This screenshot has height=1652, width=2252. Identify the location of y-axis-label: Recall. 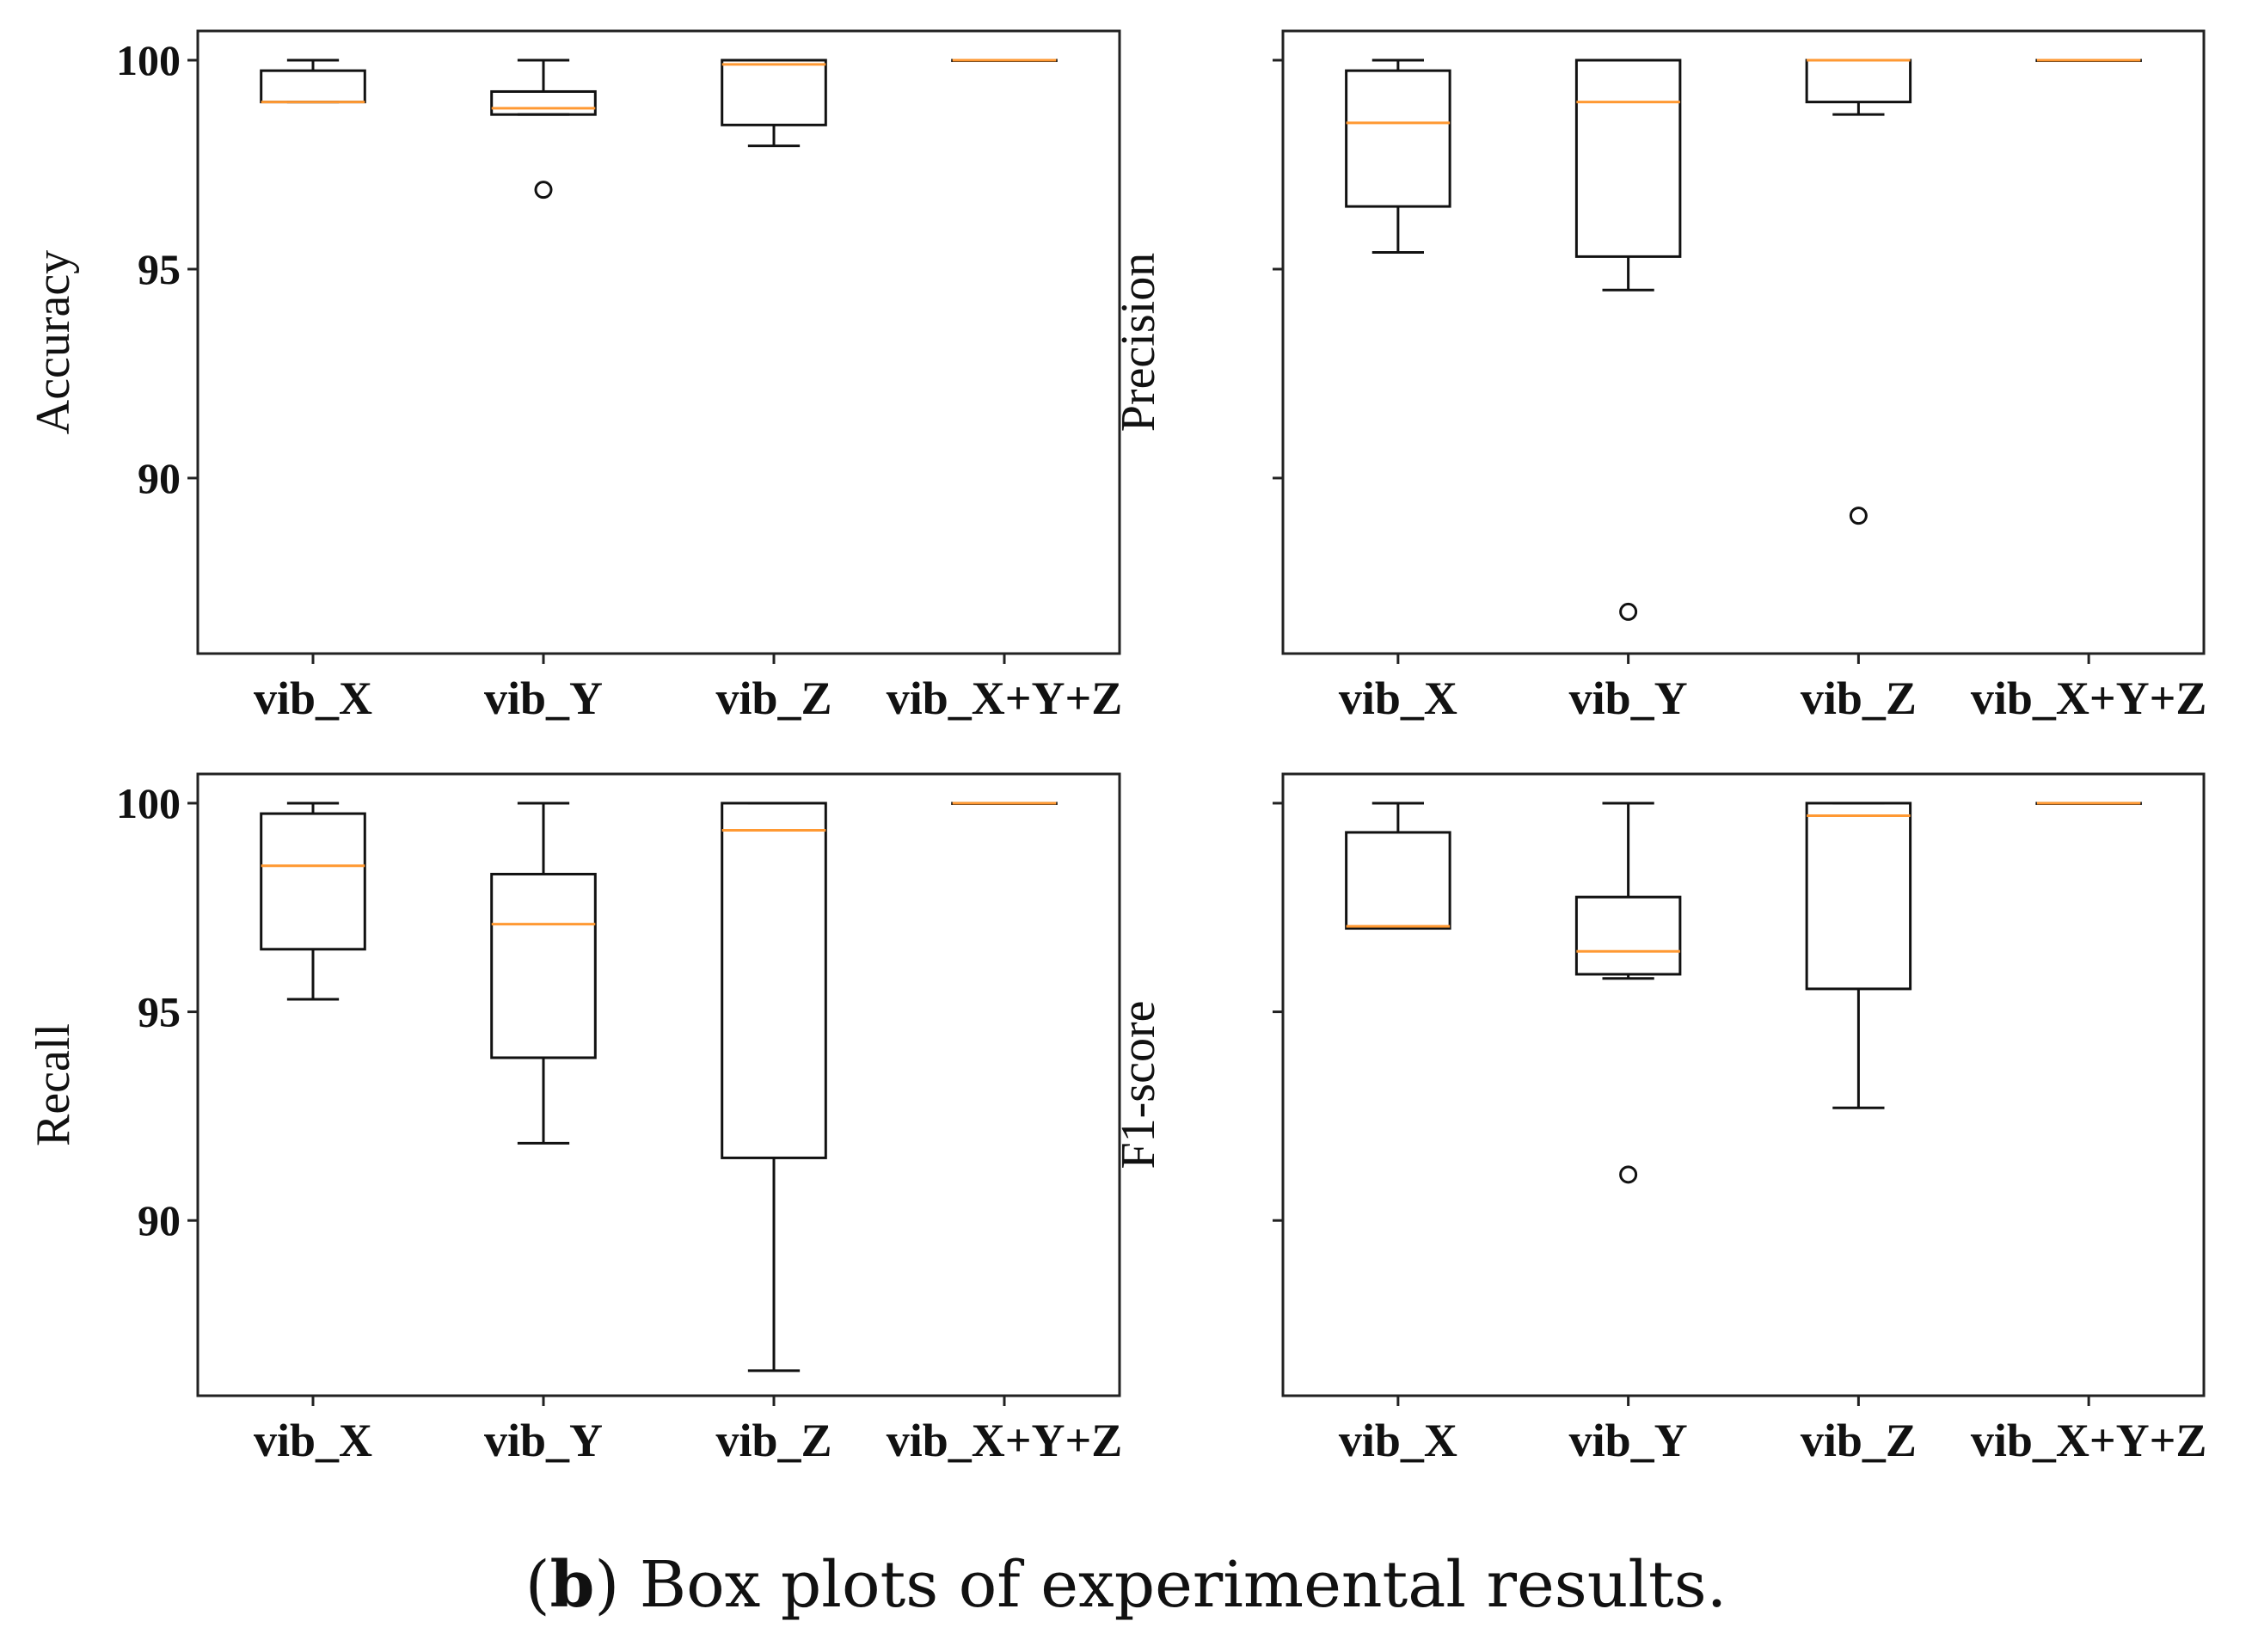
(53, 1084).